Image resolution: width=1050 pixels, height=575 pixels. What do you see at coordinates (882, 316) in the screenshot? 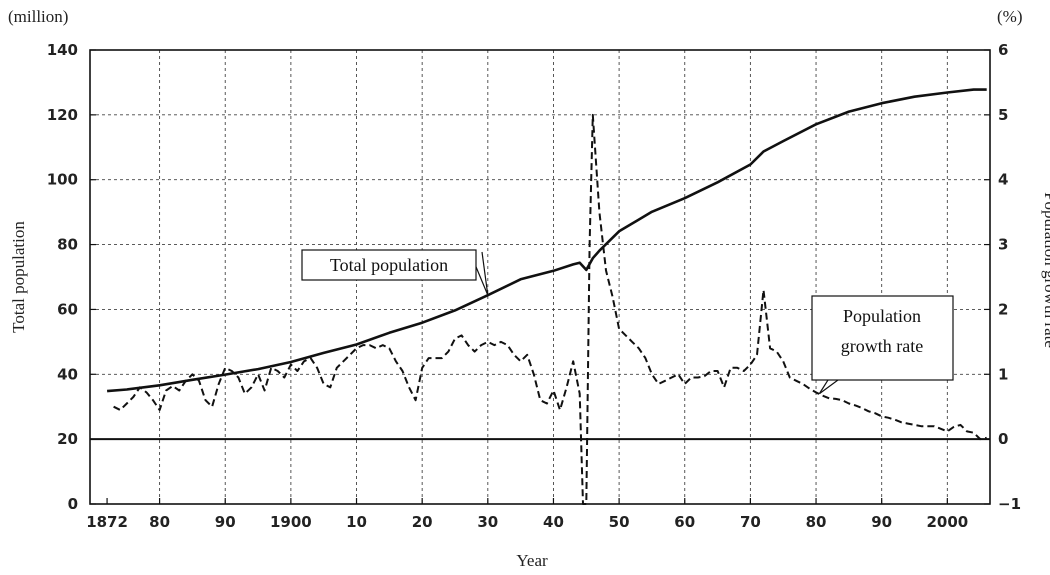
I see `growth-rate-callout-label: Population` at bounding box center [882, 316].